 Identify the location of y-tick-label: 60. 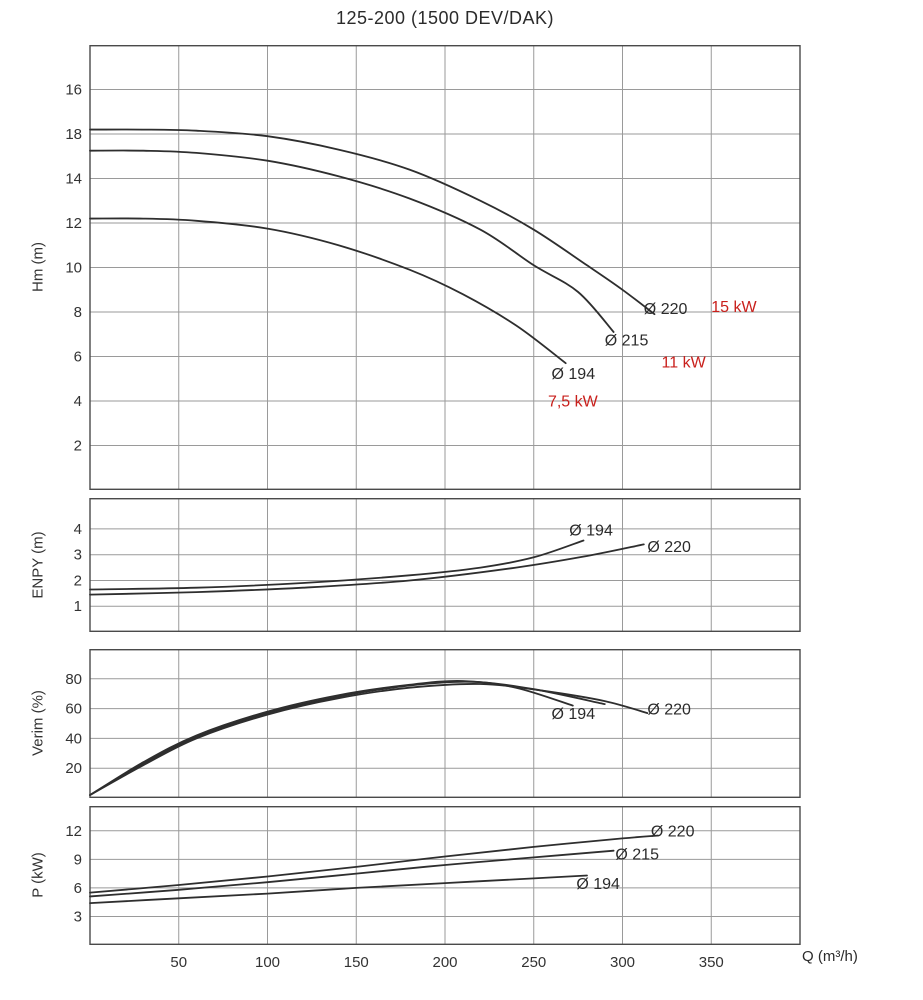
(73, 709).